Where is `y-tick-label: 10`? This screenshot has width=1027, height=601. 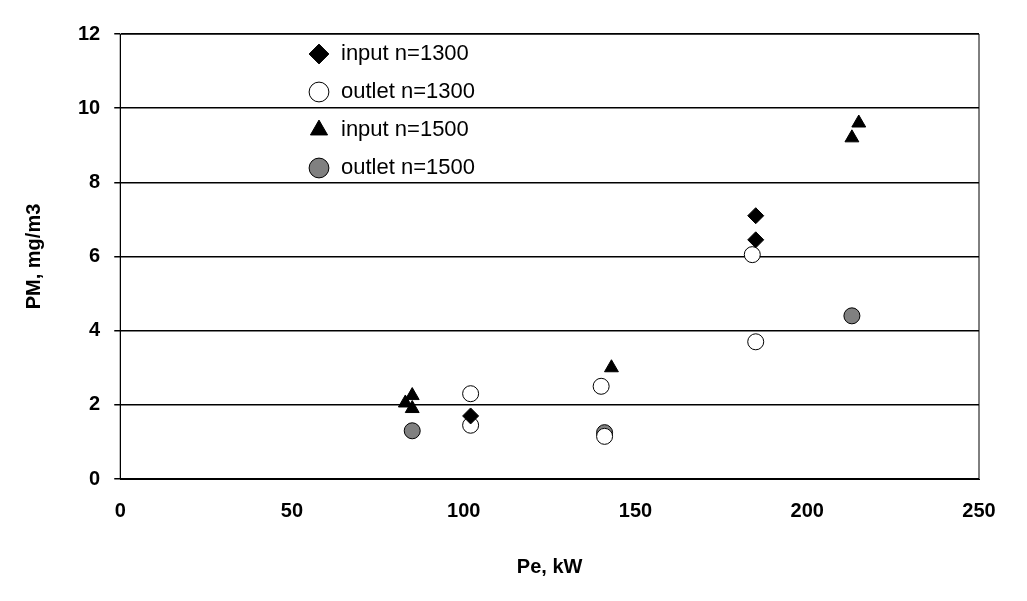 y-tick-label: 10 is located at coordinates (89, 106).